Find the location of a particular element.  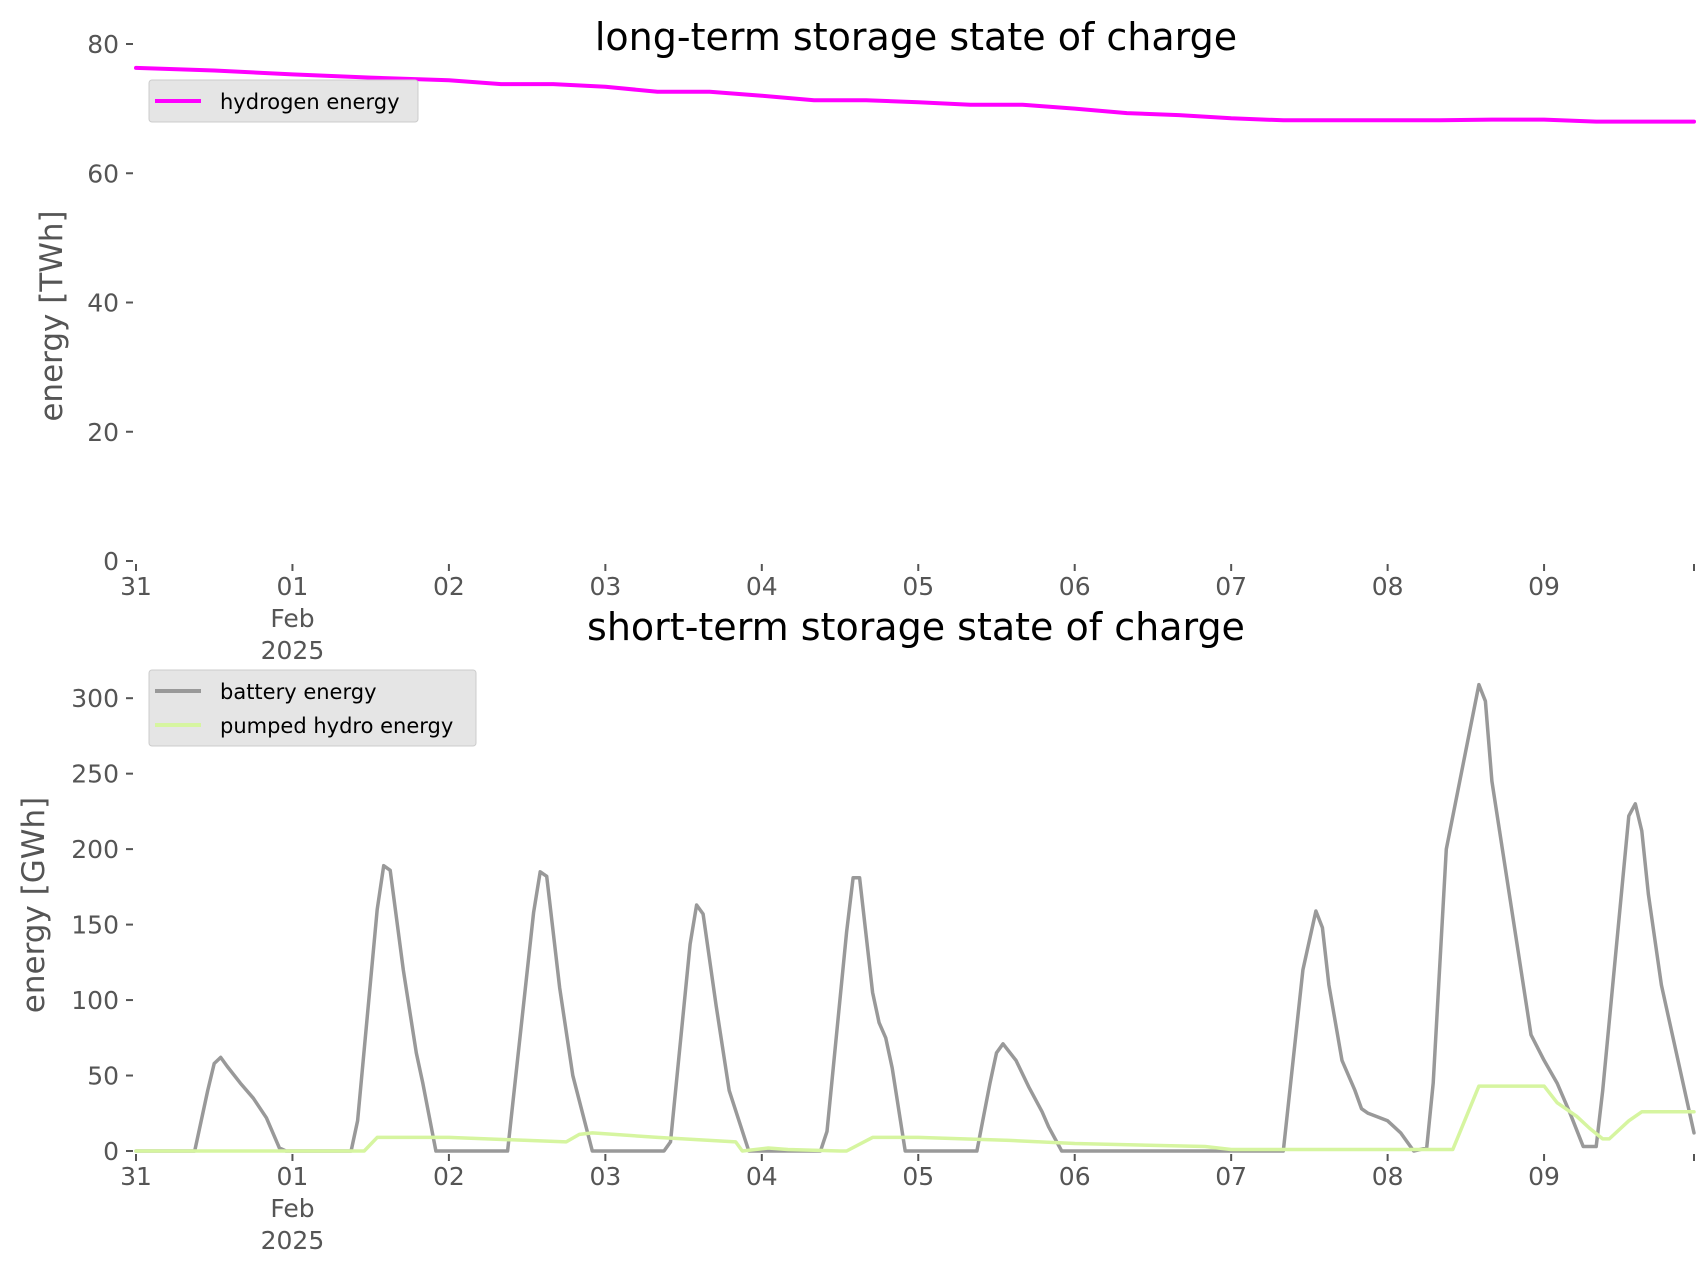

legend: hydrogen energy is located at coordinates (283, 101).